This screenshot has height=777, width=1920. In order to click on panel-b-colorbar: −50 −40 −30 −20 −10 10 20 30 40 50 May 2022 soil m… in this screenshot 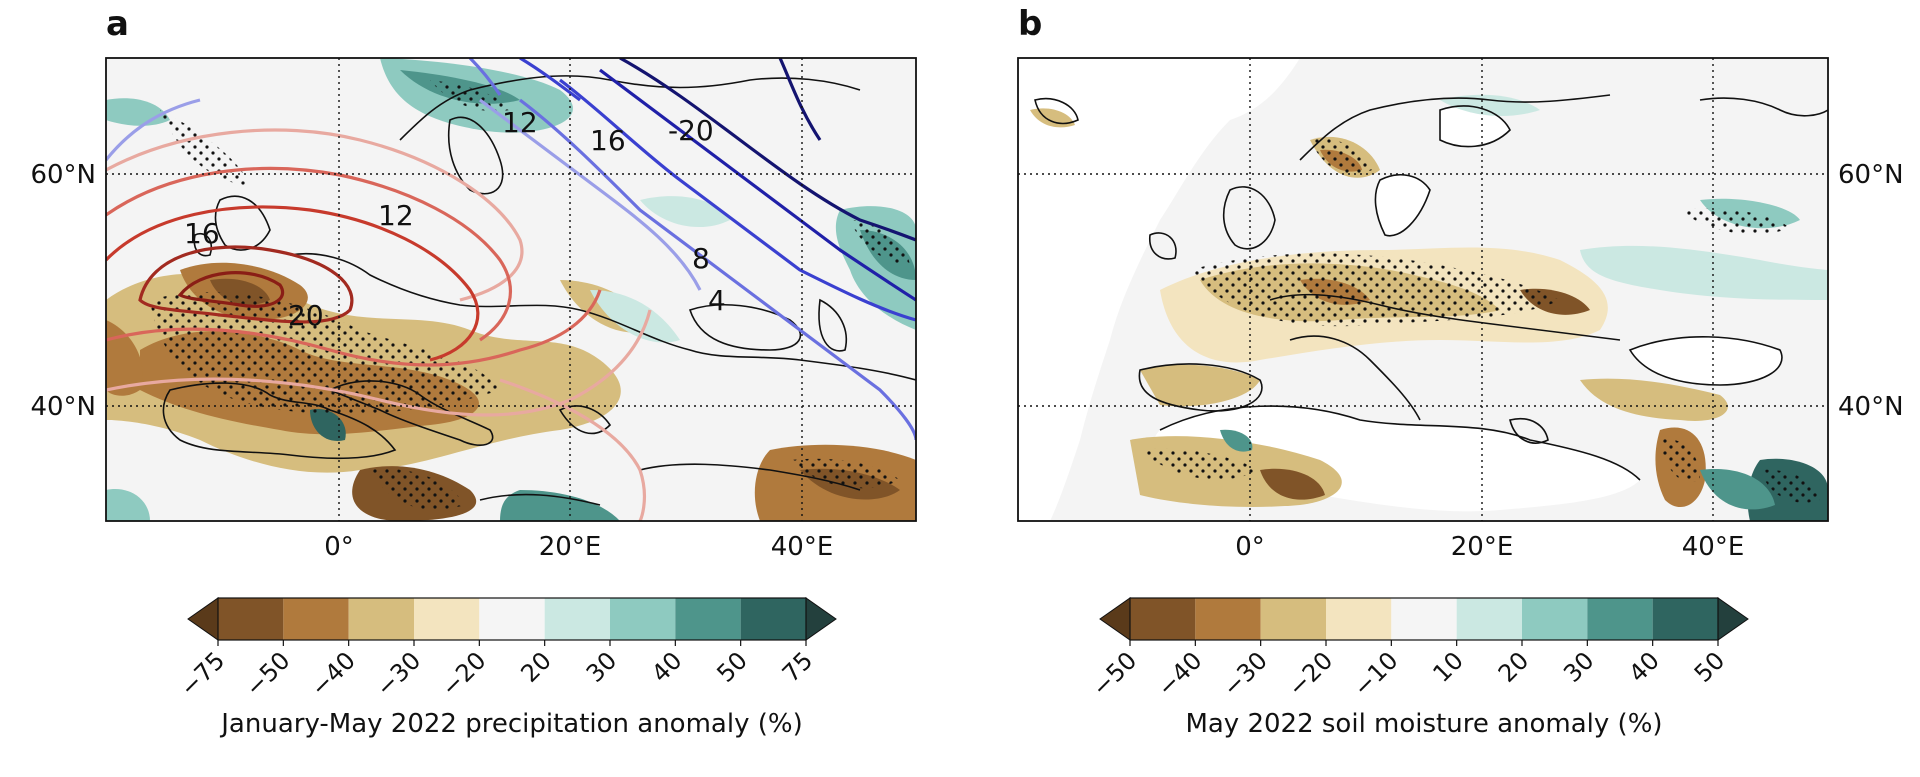, I will do `click(1418, 668)`.